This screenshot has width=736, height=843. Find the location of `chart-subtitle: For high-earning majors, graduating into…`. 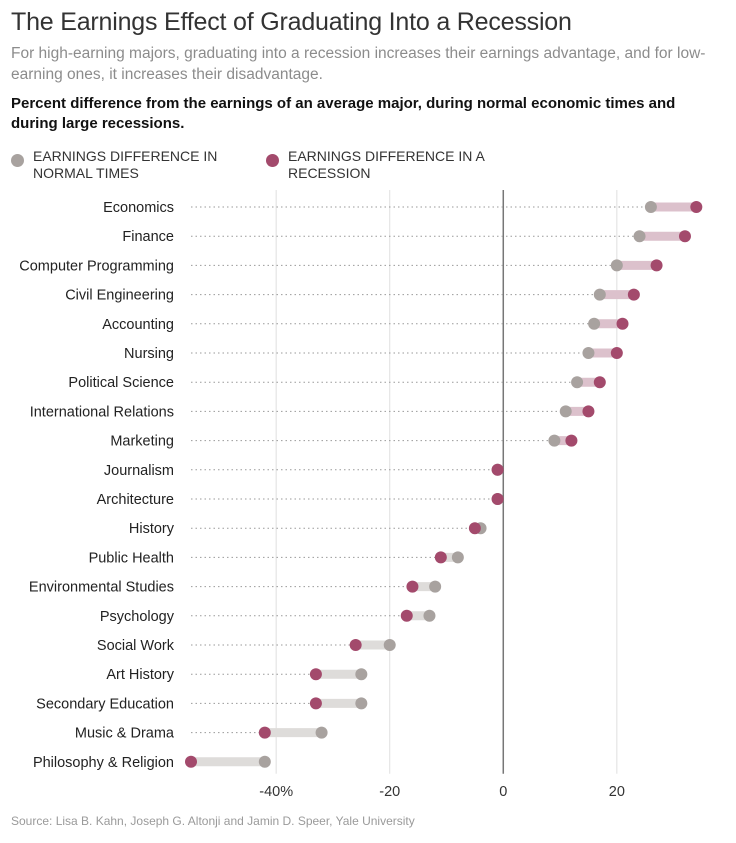

chart-subtitle: For high-earning majors, graduating into… is located at coordinates (358, 64).